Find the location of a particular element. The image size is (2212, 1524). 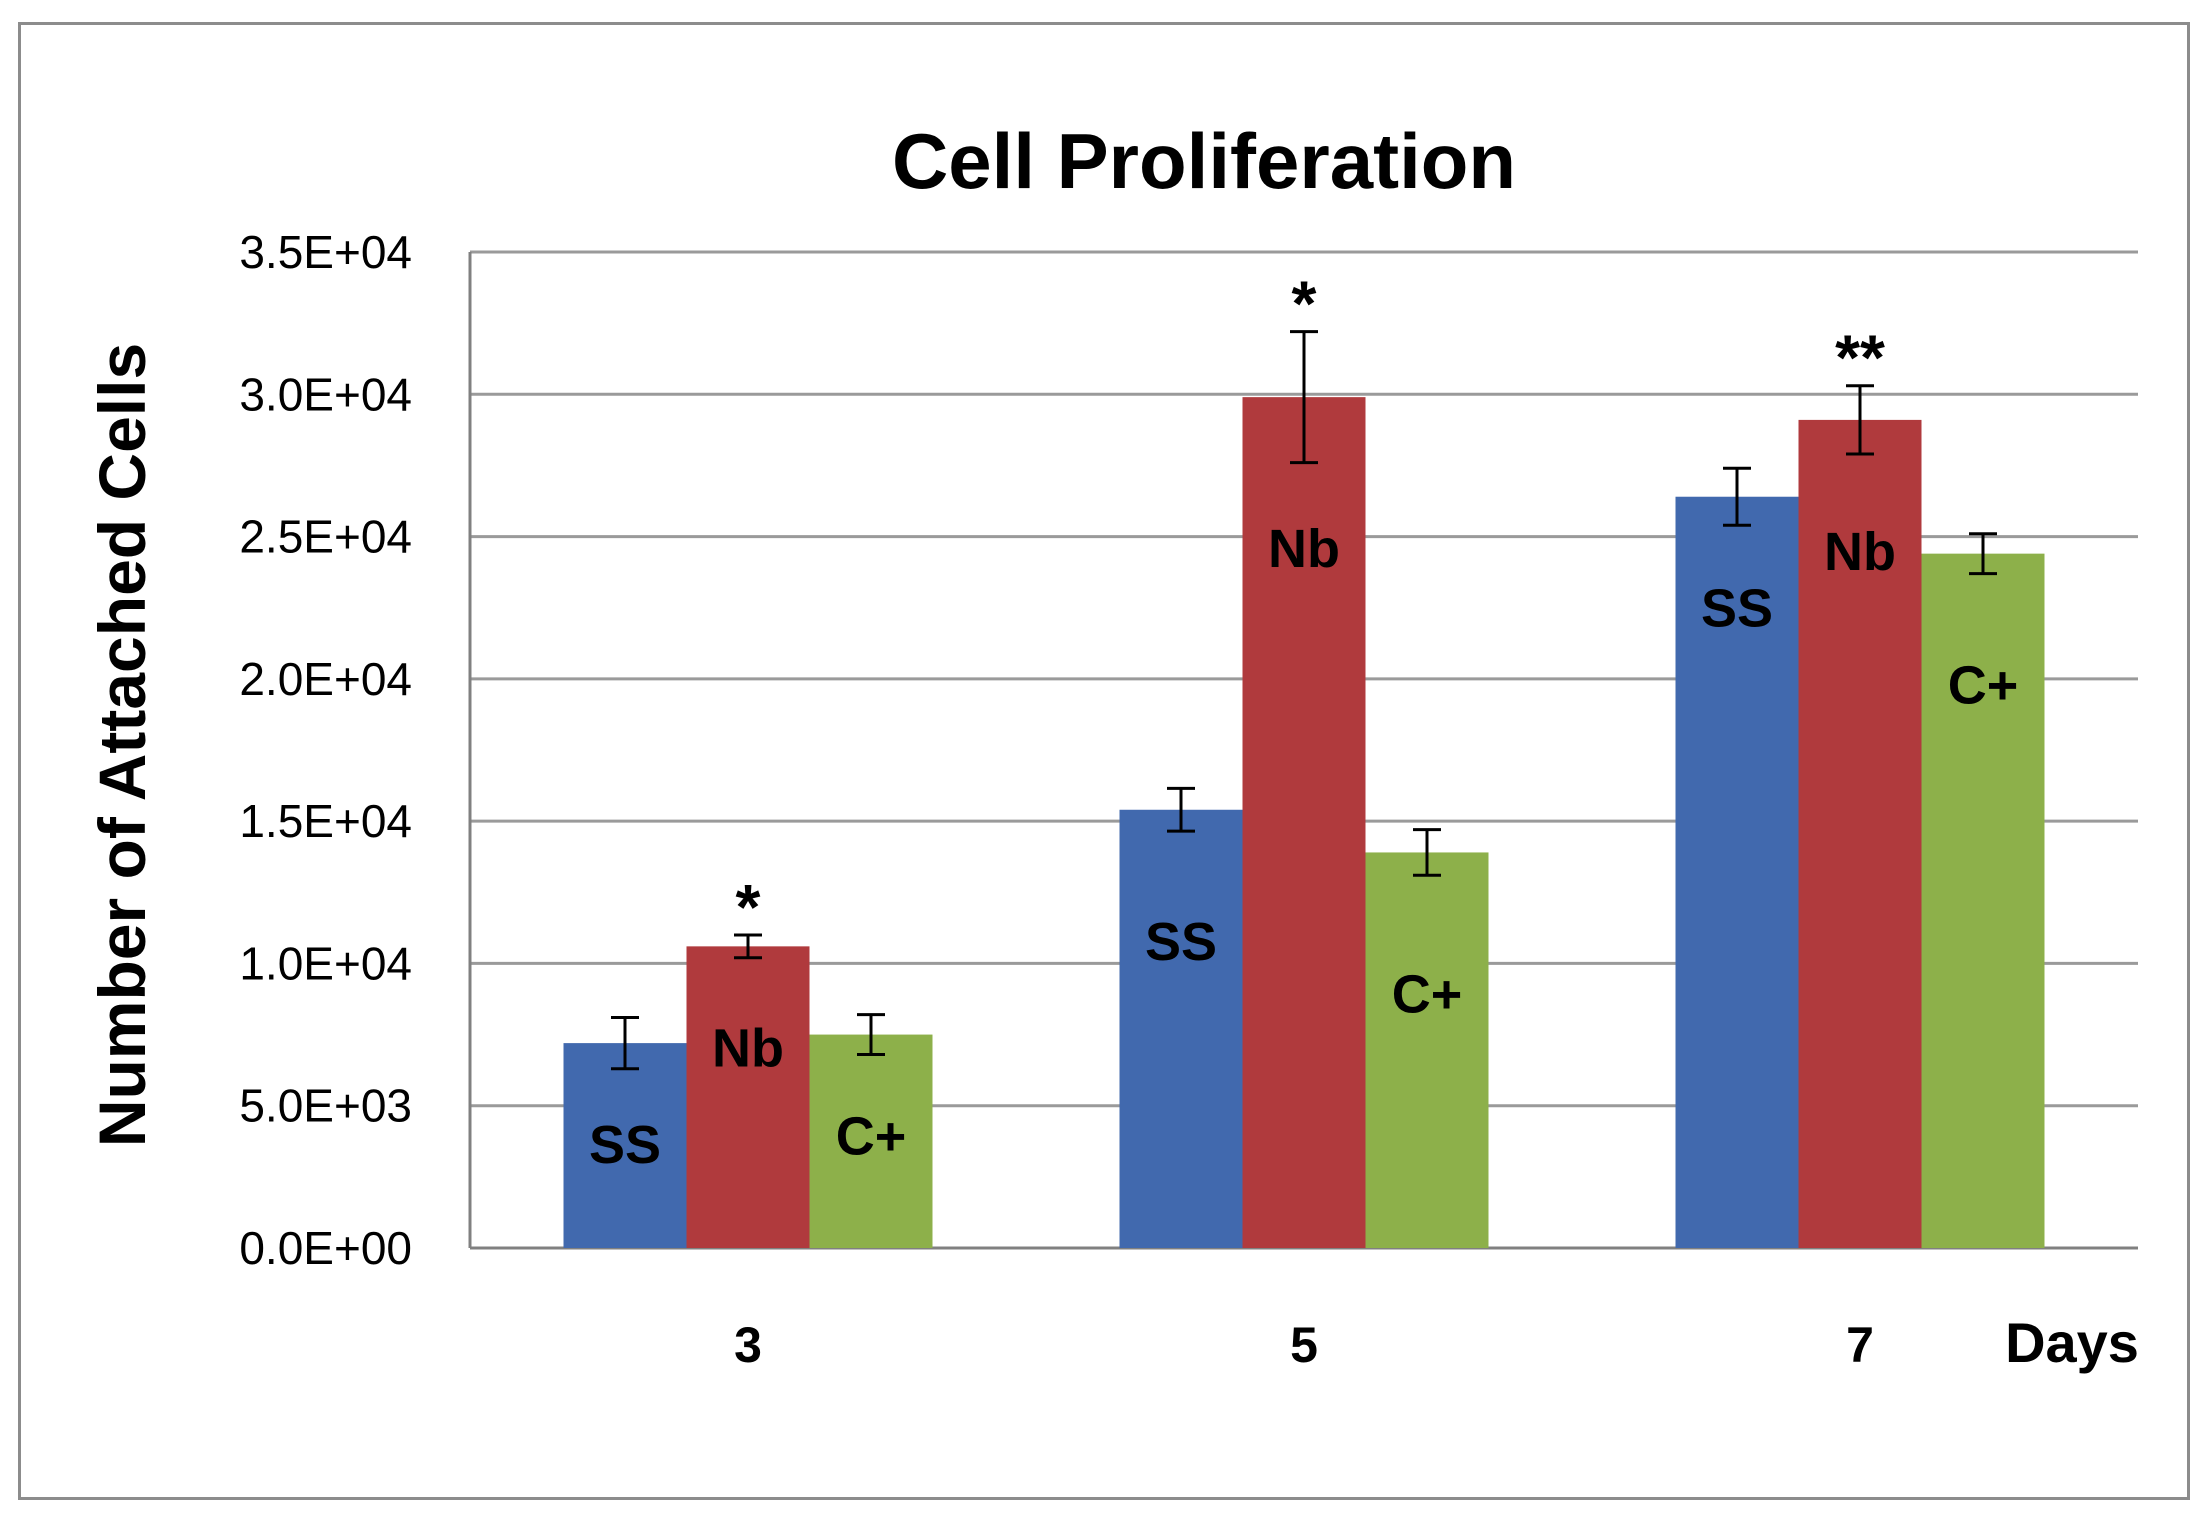

y-tick-label: 3.5E+04 is located at coordinates (325, 252).